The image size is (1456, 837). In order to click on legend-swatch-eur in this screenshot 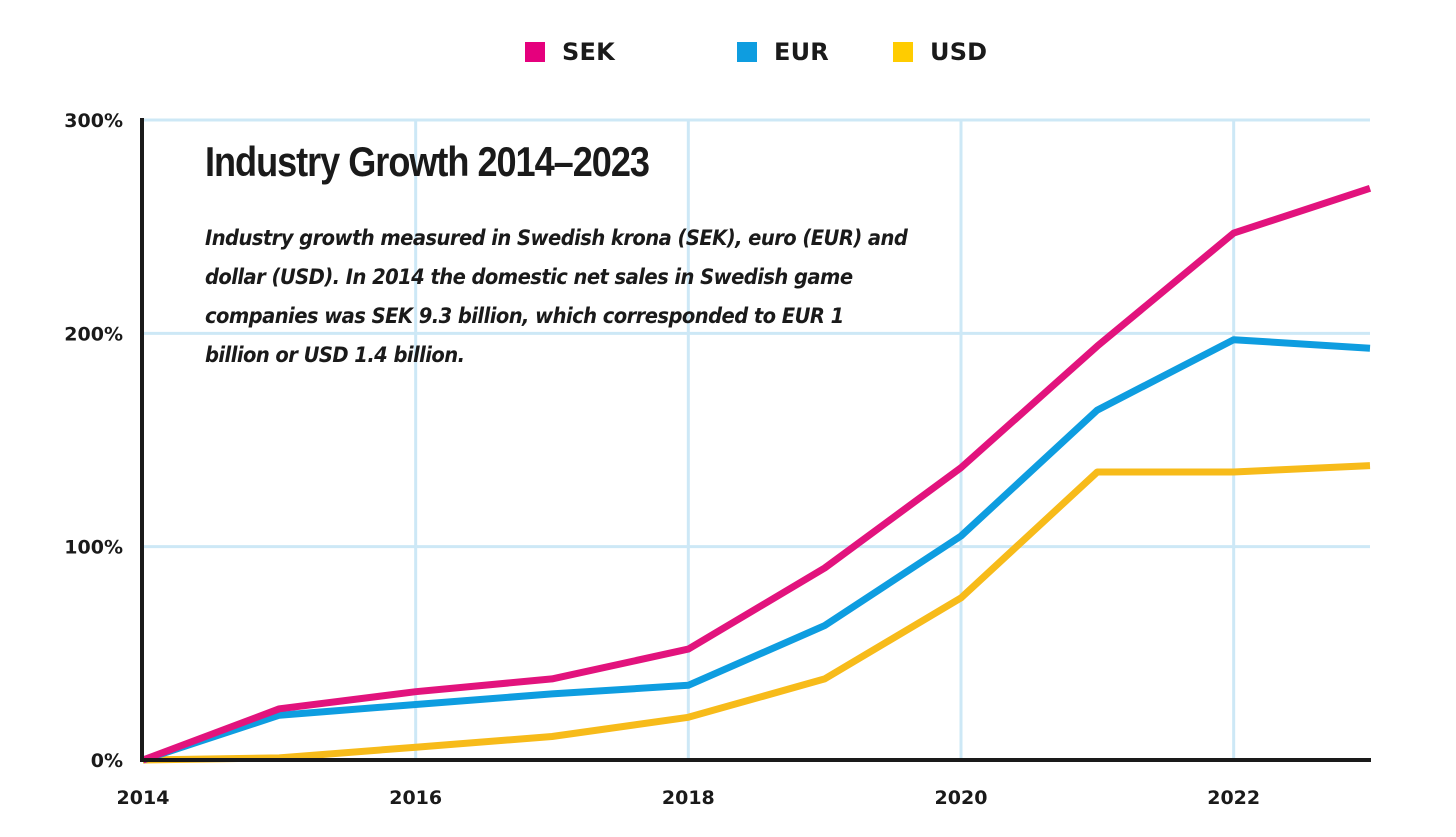, I will do `click(747, 52)`.